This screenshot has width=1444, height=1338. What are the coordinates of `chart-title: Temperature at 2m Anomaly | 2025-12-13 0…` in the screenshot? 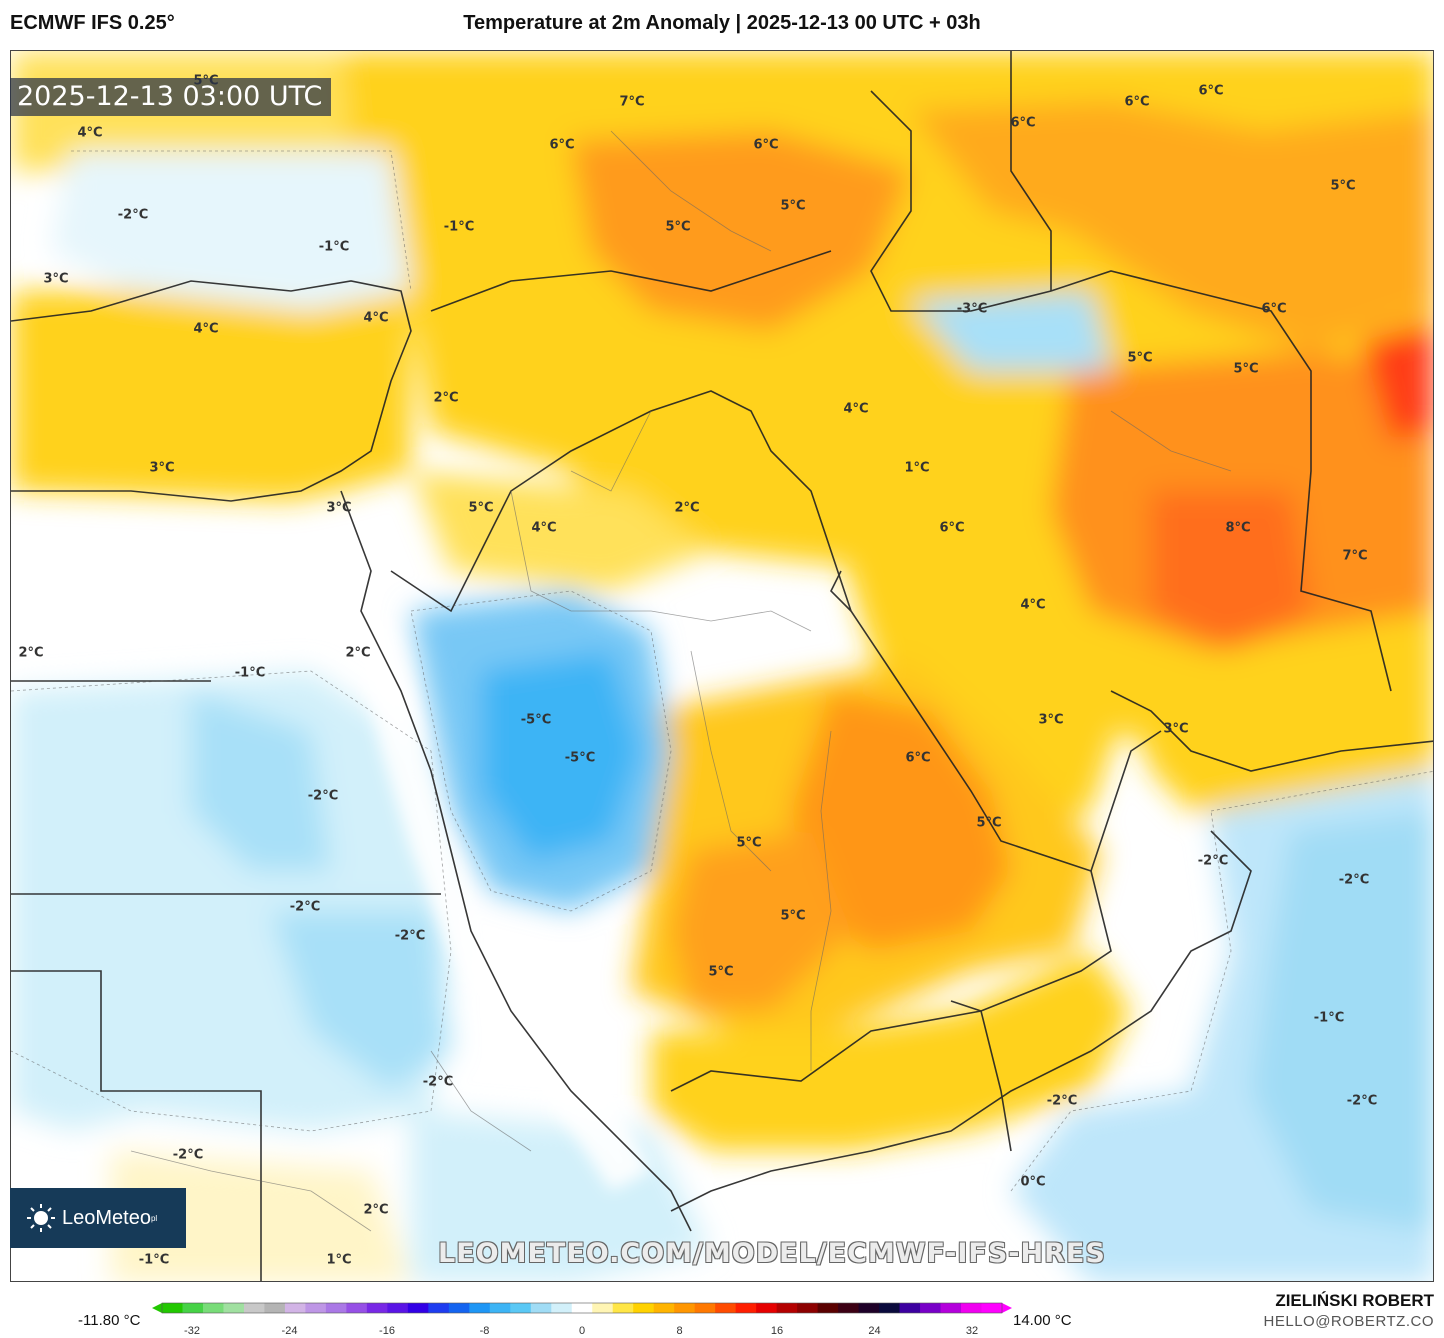 It's located at (722, 23).